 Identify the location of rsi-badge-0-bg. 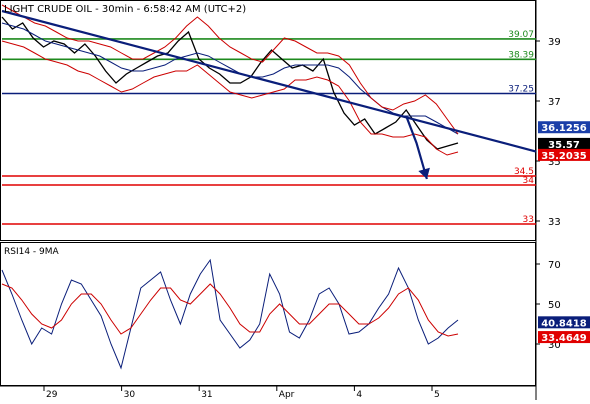
(564, 322).